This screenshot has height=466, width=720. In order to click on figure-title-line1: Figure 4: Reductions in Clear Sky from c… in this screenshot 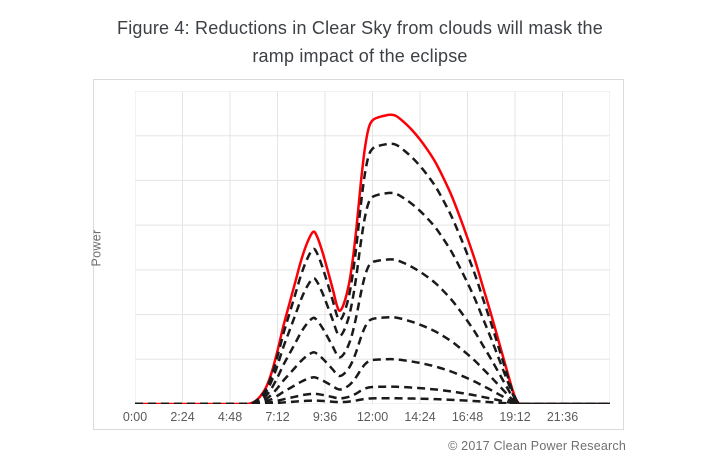, I will do `click(360, 28)`.